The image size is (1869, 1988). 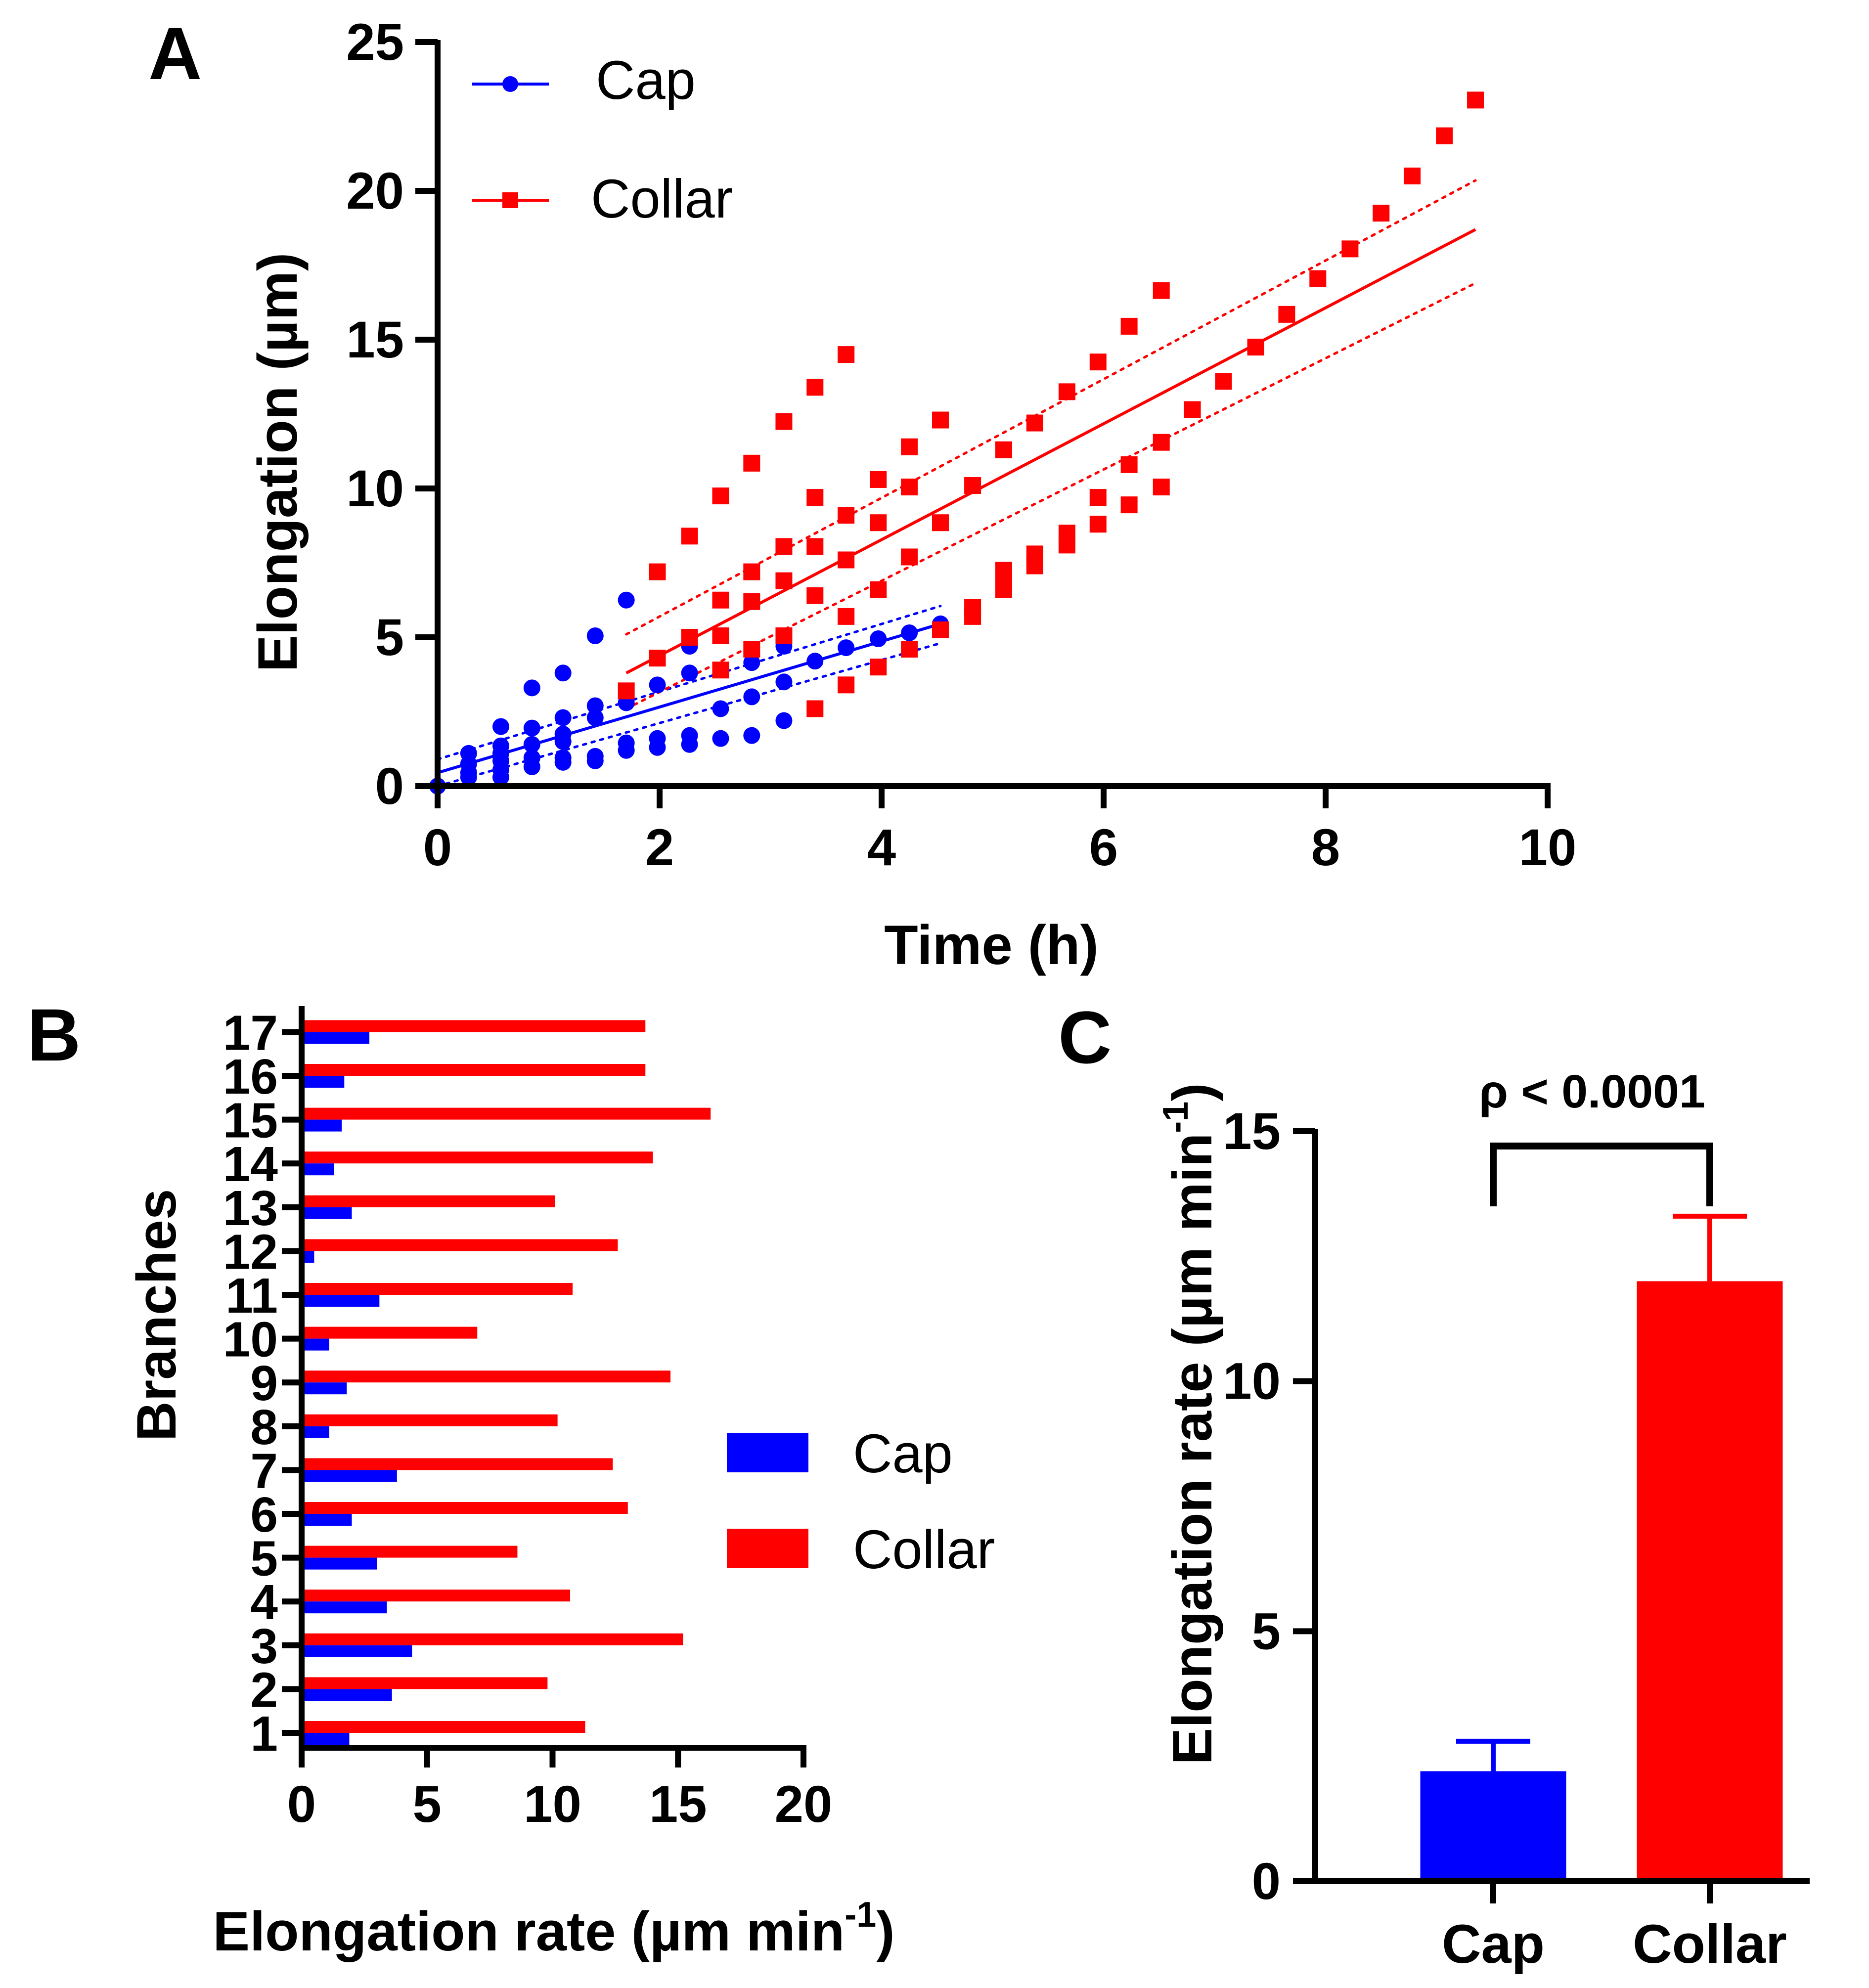 I want to click on panel-b-y-tick-label: 10, so click(x=251, y=1340).